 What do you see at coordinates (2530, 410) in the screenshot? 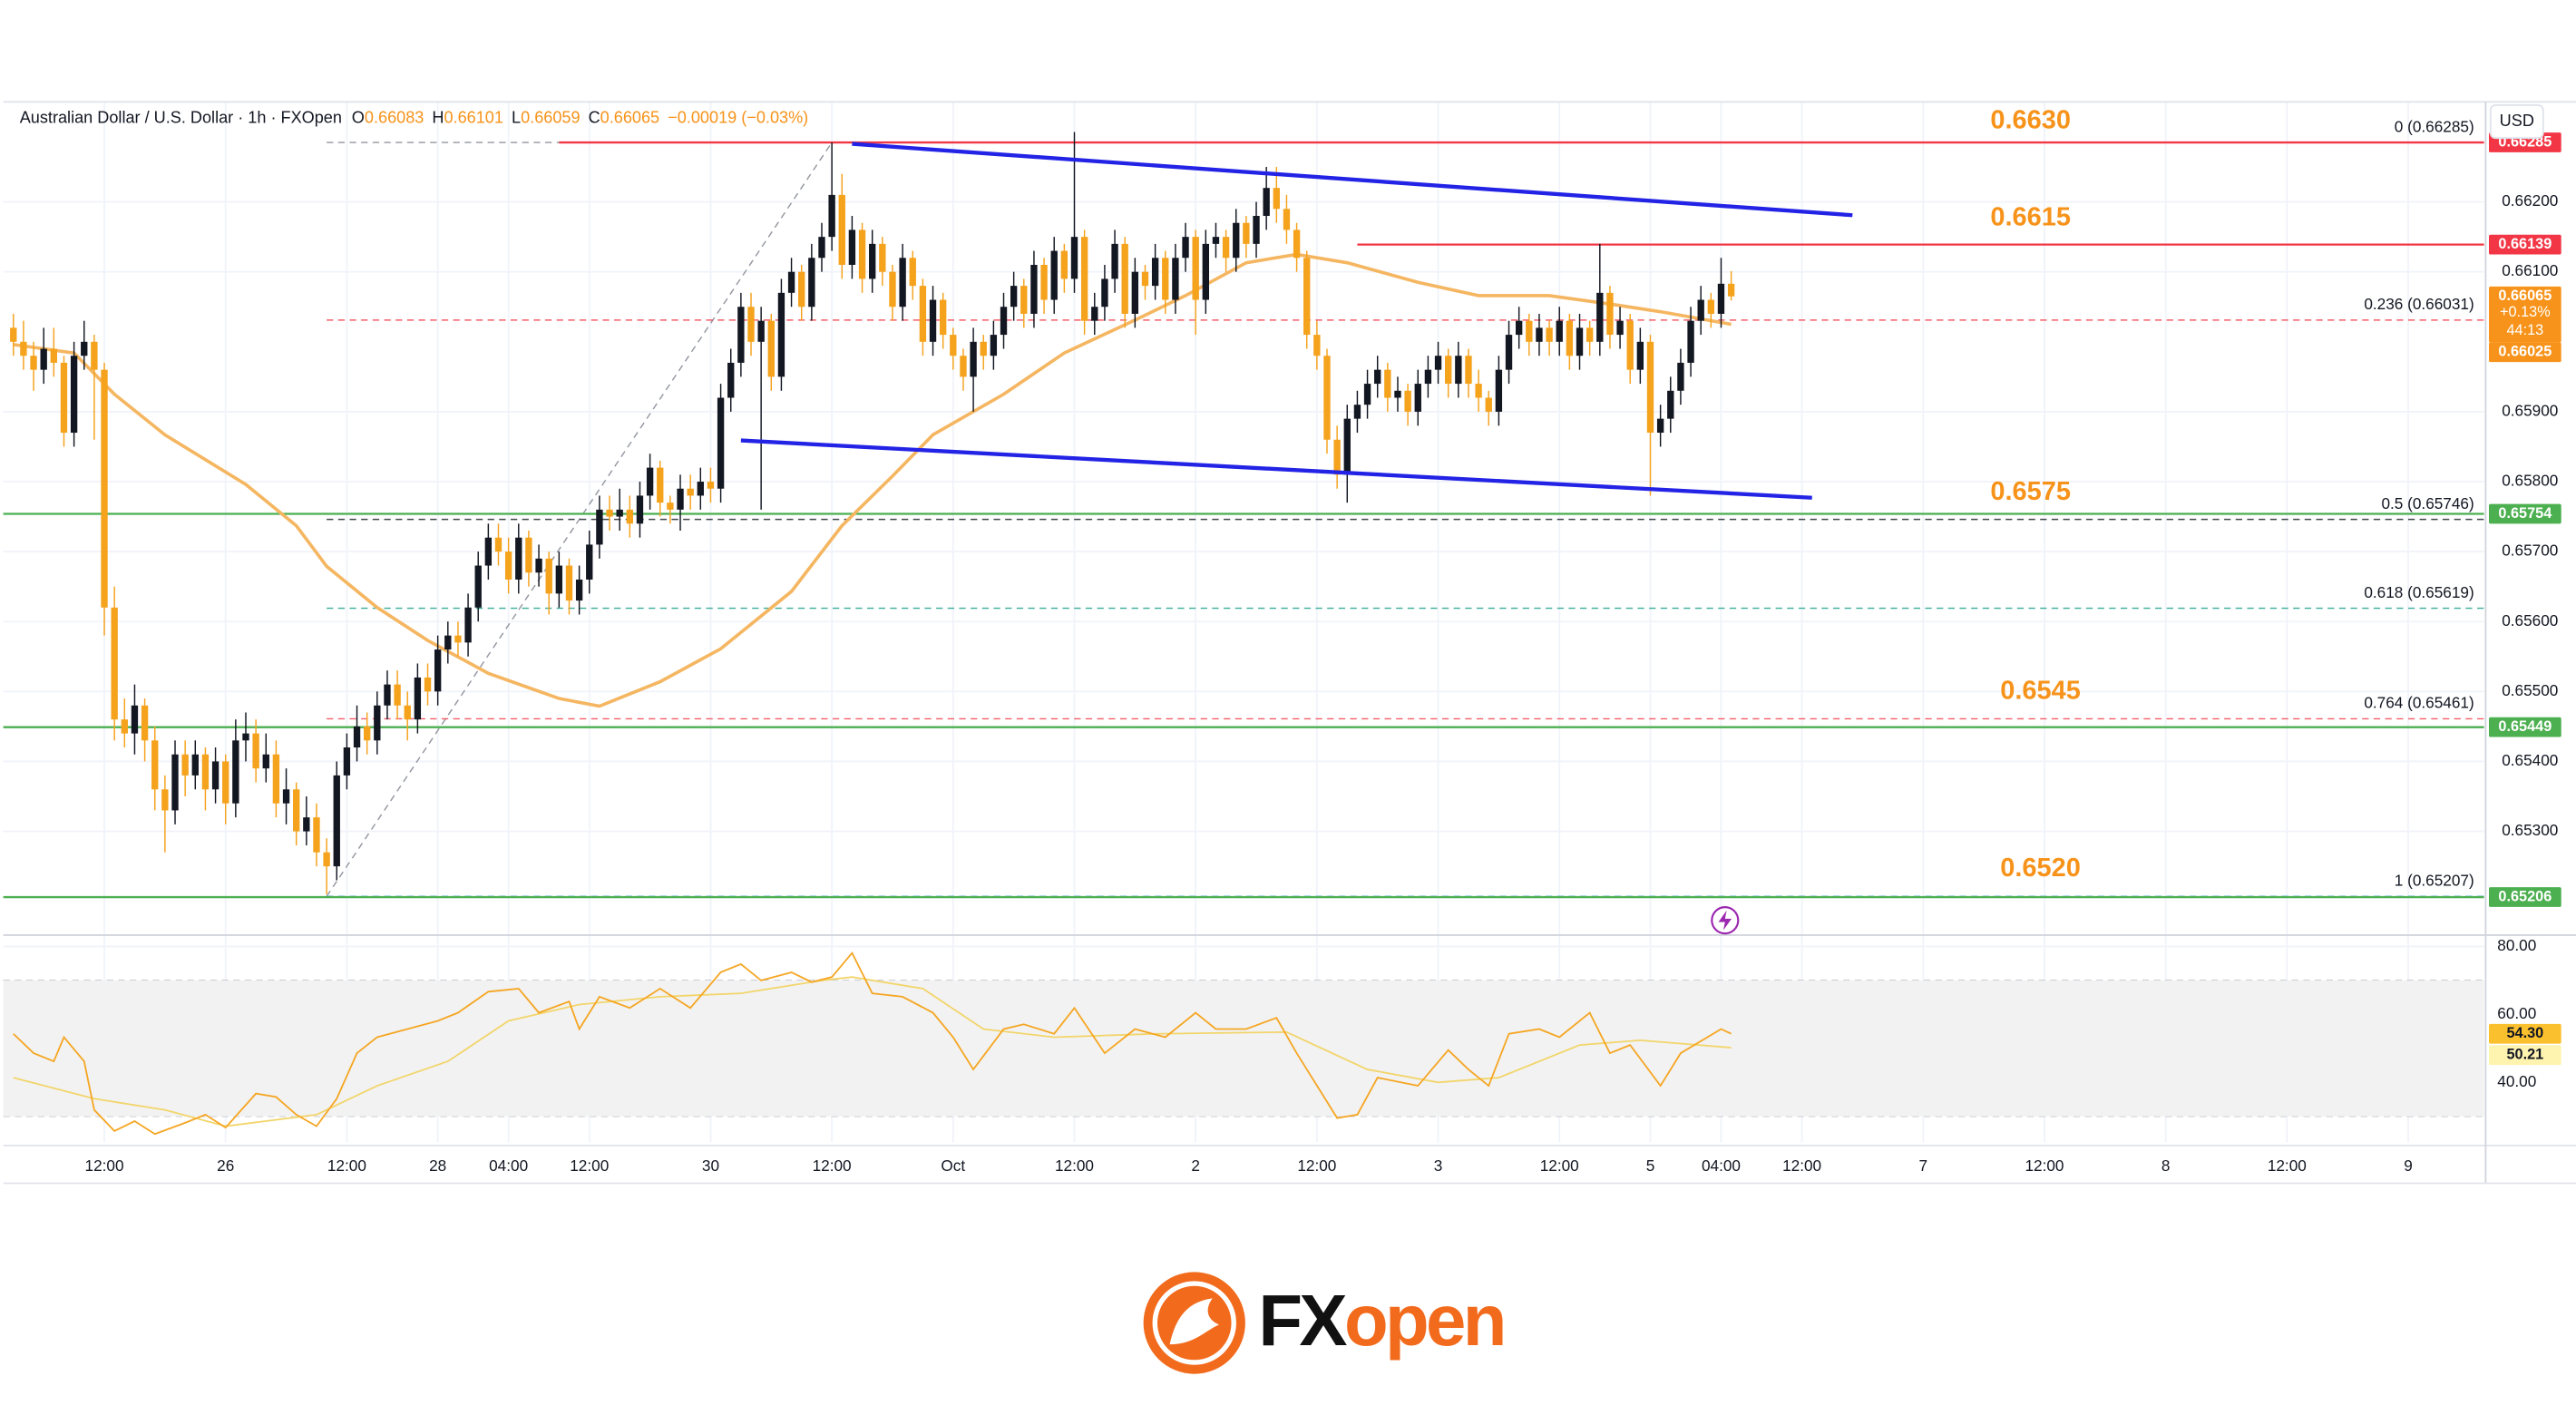
I see `y-tick-label: 0.65900` at bounding box center [2530, 410].